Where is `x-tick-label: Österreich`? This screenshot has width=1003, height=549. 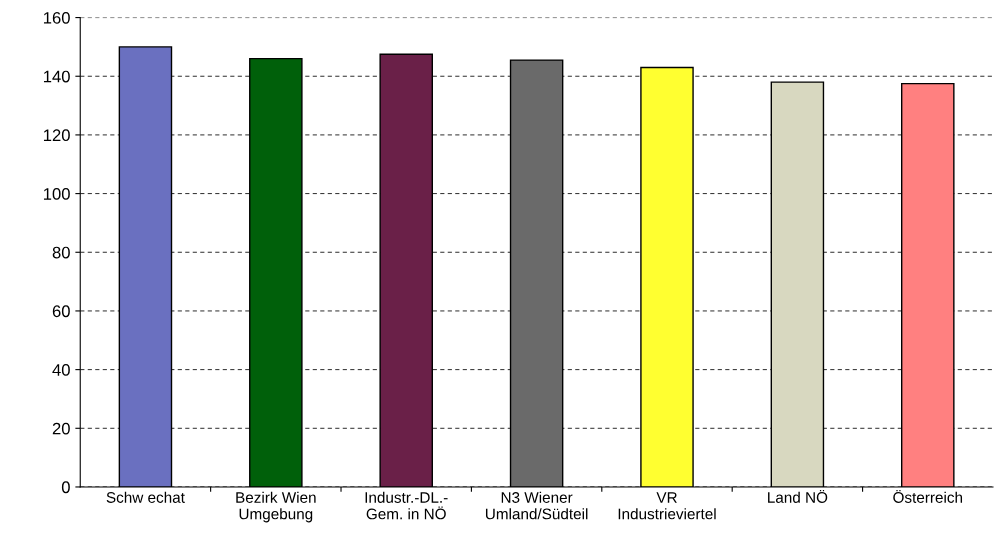
x-tick-label: Österreich is located at coordinates (928, 496).